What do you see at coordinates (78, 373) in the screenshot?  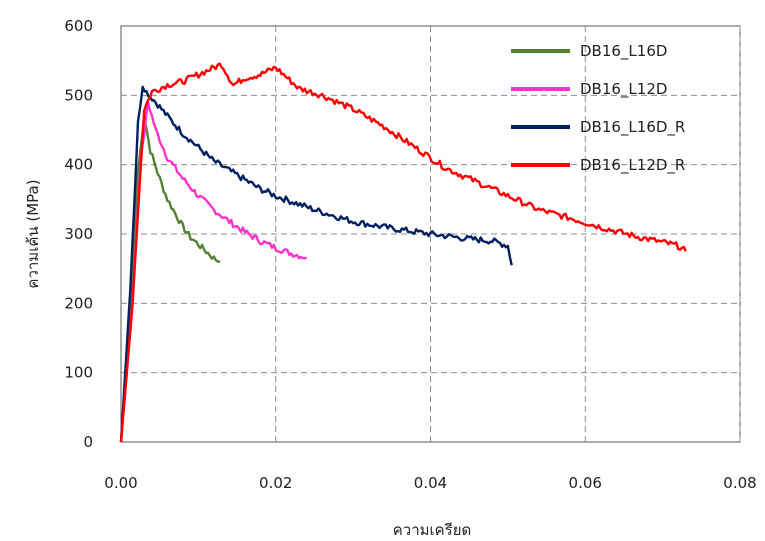 I see `y-tick-label: 100` at bounding box center [78, 373].